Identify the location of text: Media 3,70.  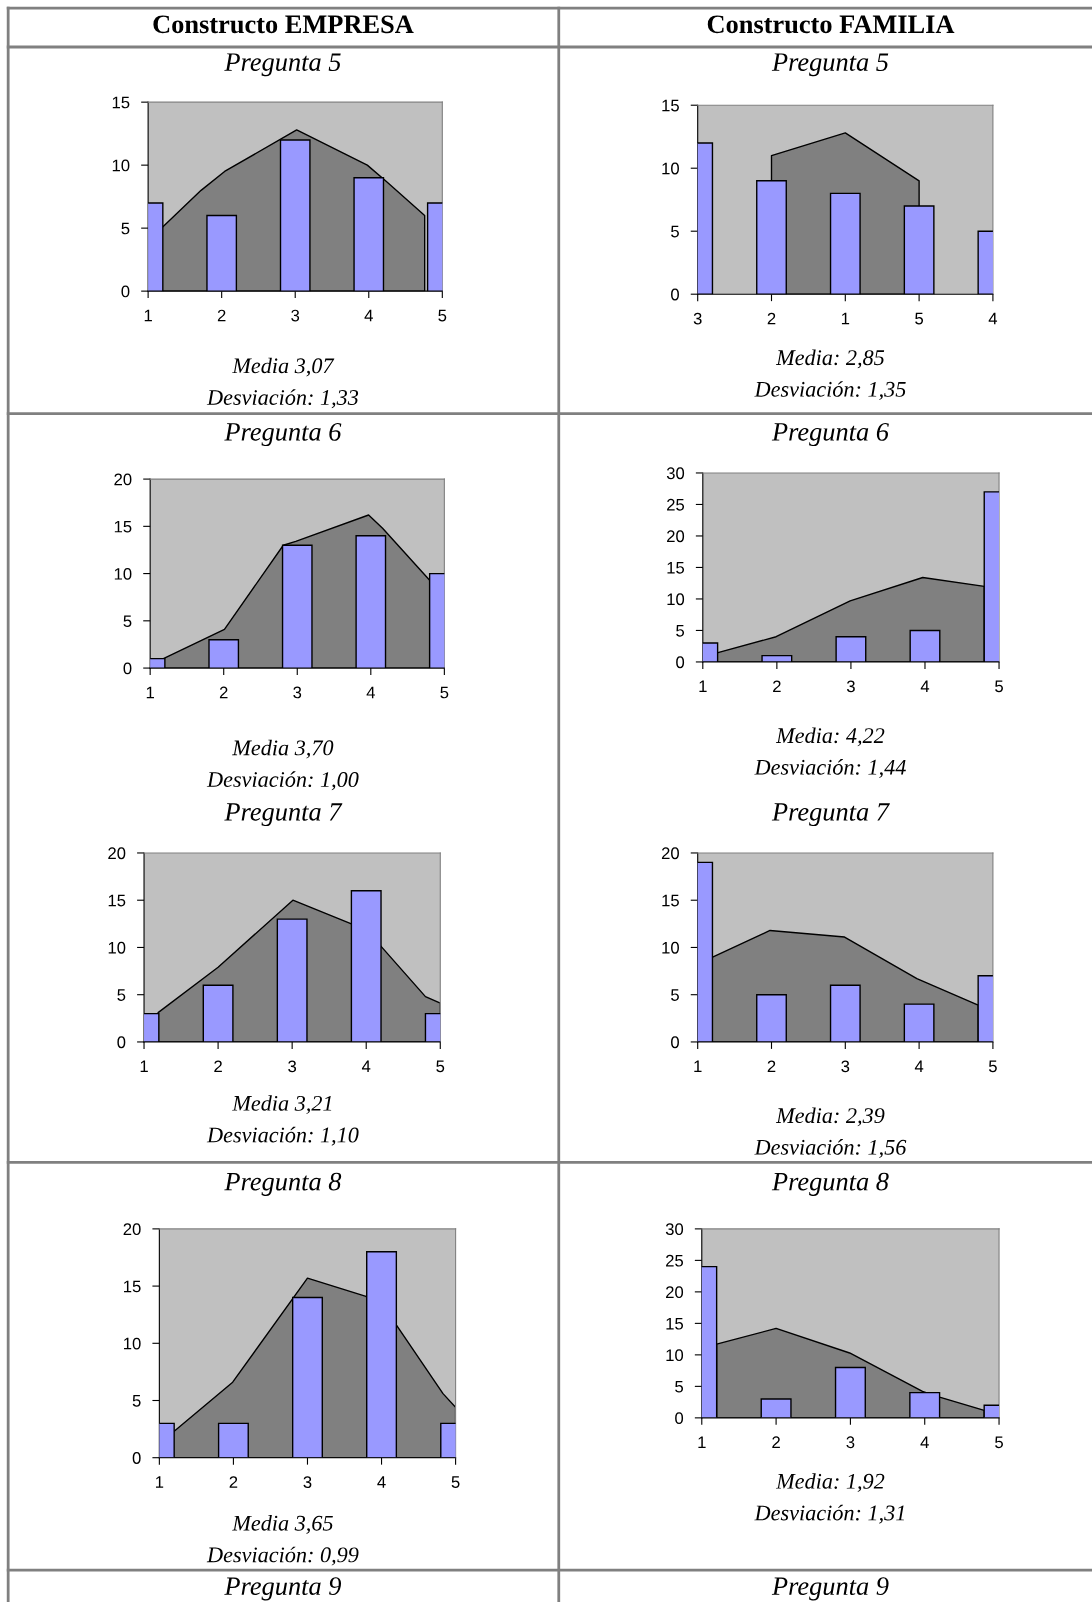
(283, 749).